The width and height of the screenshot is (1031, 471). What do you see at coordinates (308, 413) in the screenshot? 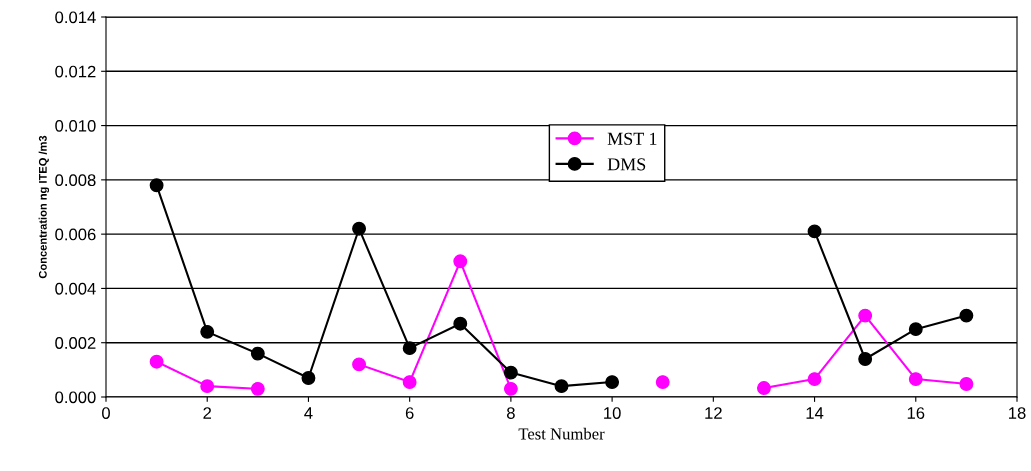
I see `x-tick-label: 4` at bounding box center [308, 413].